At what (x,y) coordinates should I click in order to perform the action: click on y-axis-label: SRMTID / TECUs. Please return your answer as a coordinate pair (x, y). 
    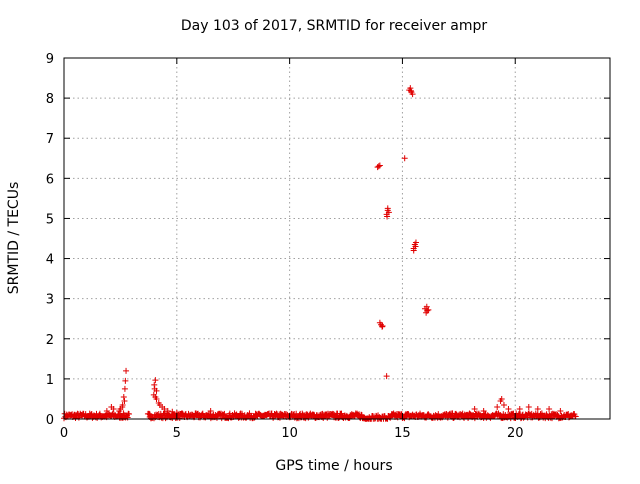
    Looking at the image, I should click on (14, 238).